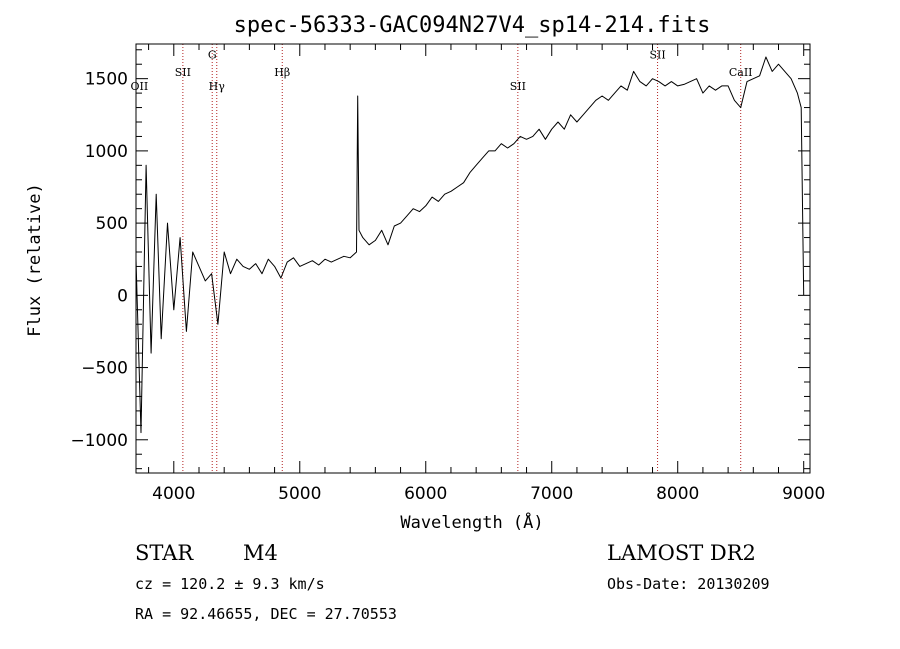 This screenshot has width=900, height=649. I want to click on x-tick-label: 8000, so click(677, 494).